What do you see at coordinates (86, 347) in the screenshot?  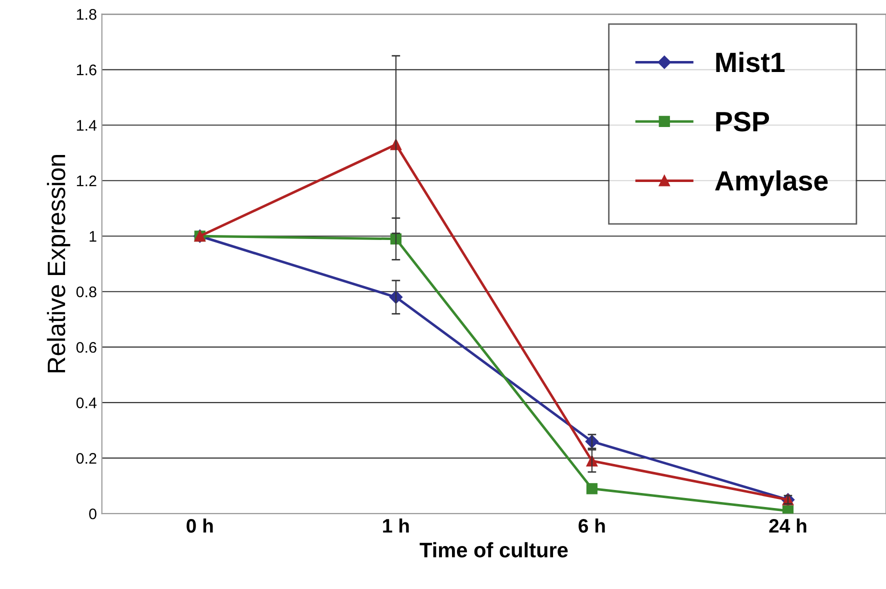 I see `y-tick-label: 0.6` at bounding box center [86, 347].